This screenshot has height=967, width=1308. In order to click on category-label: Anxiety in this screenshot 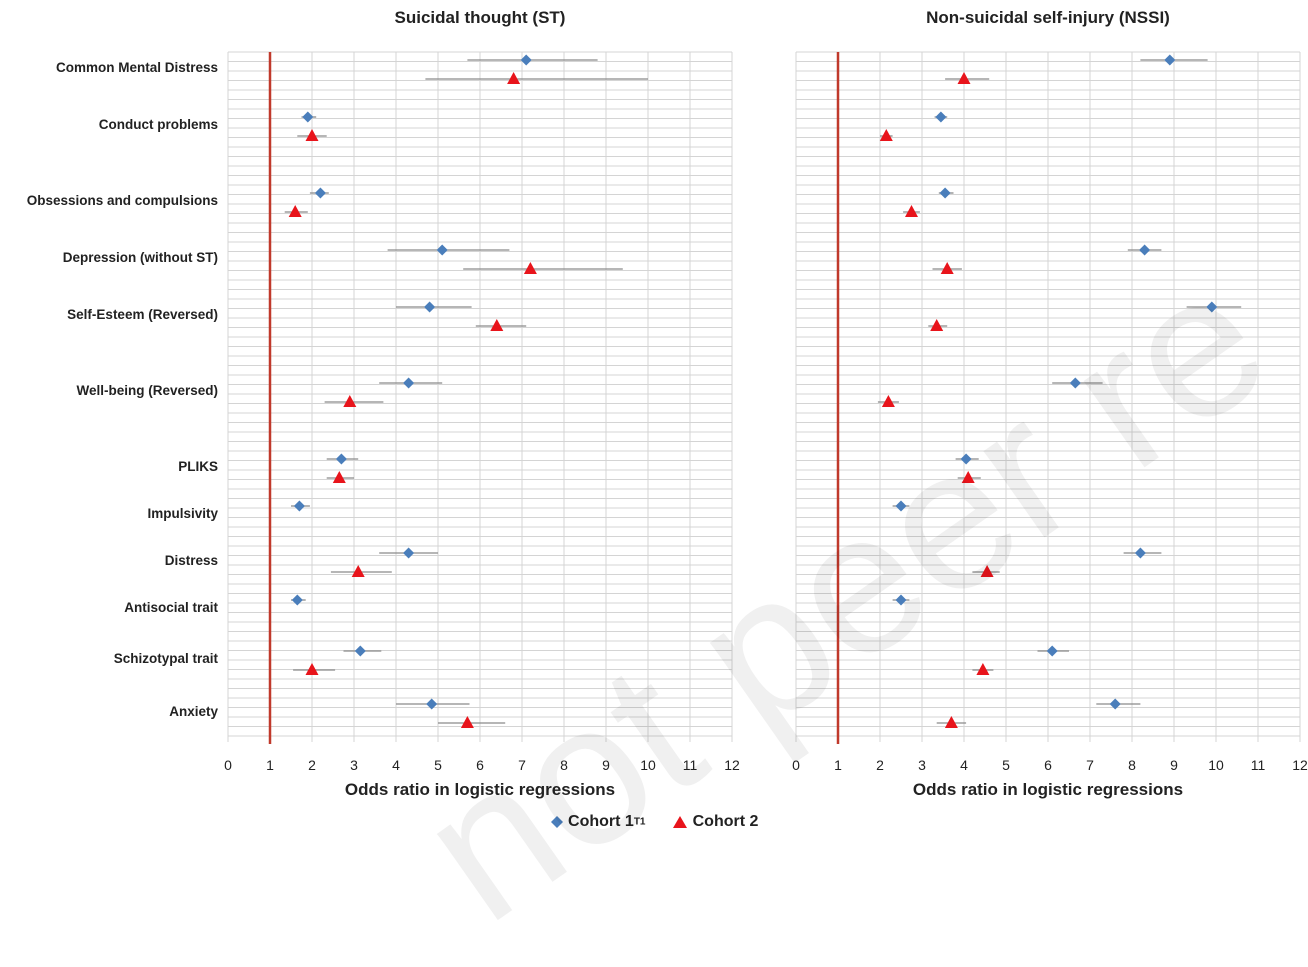, I will do `click(193, 711)`.